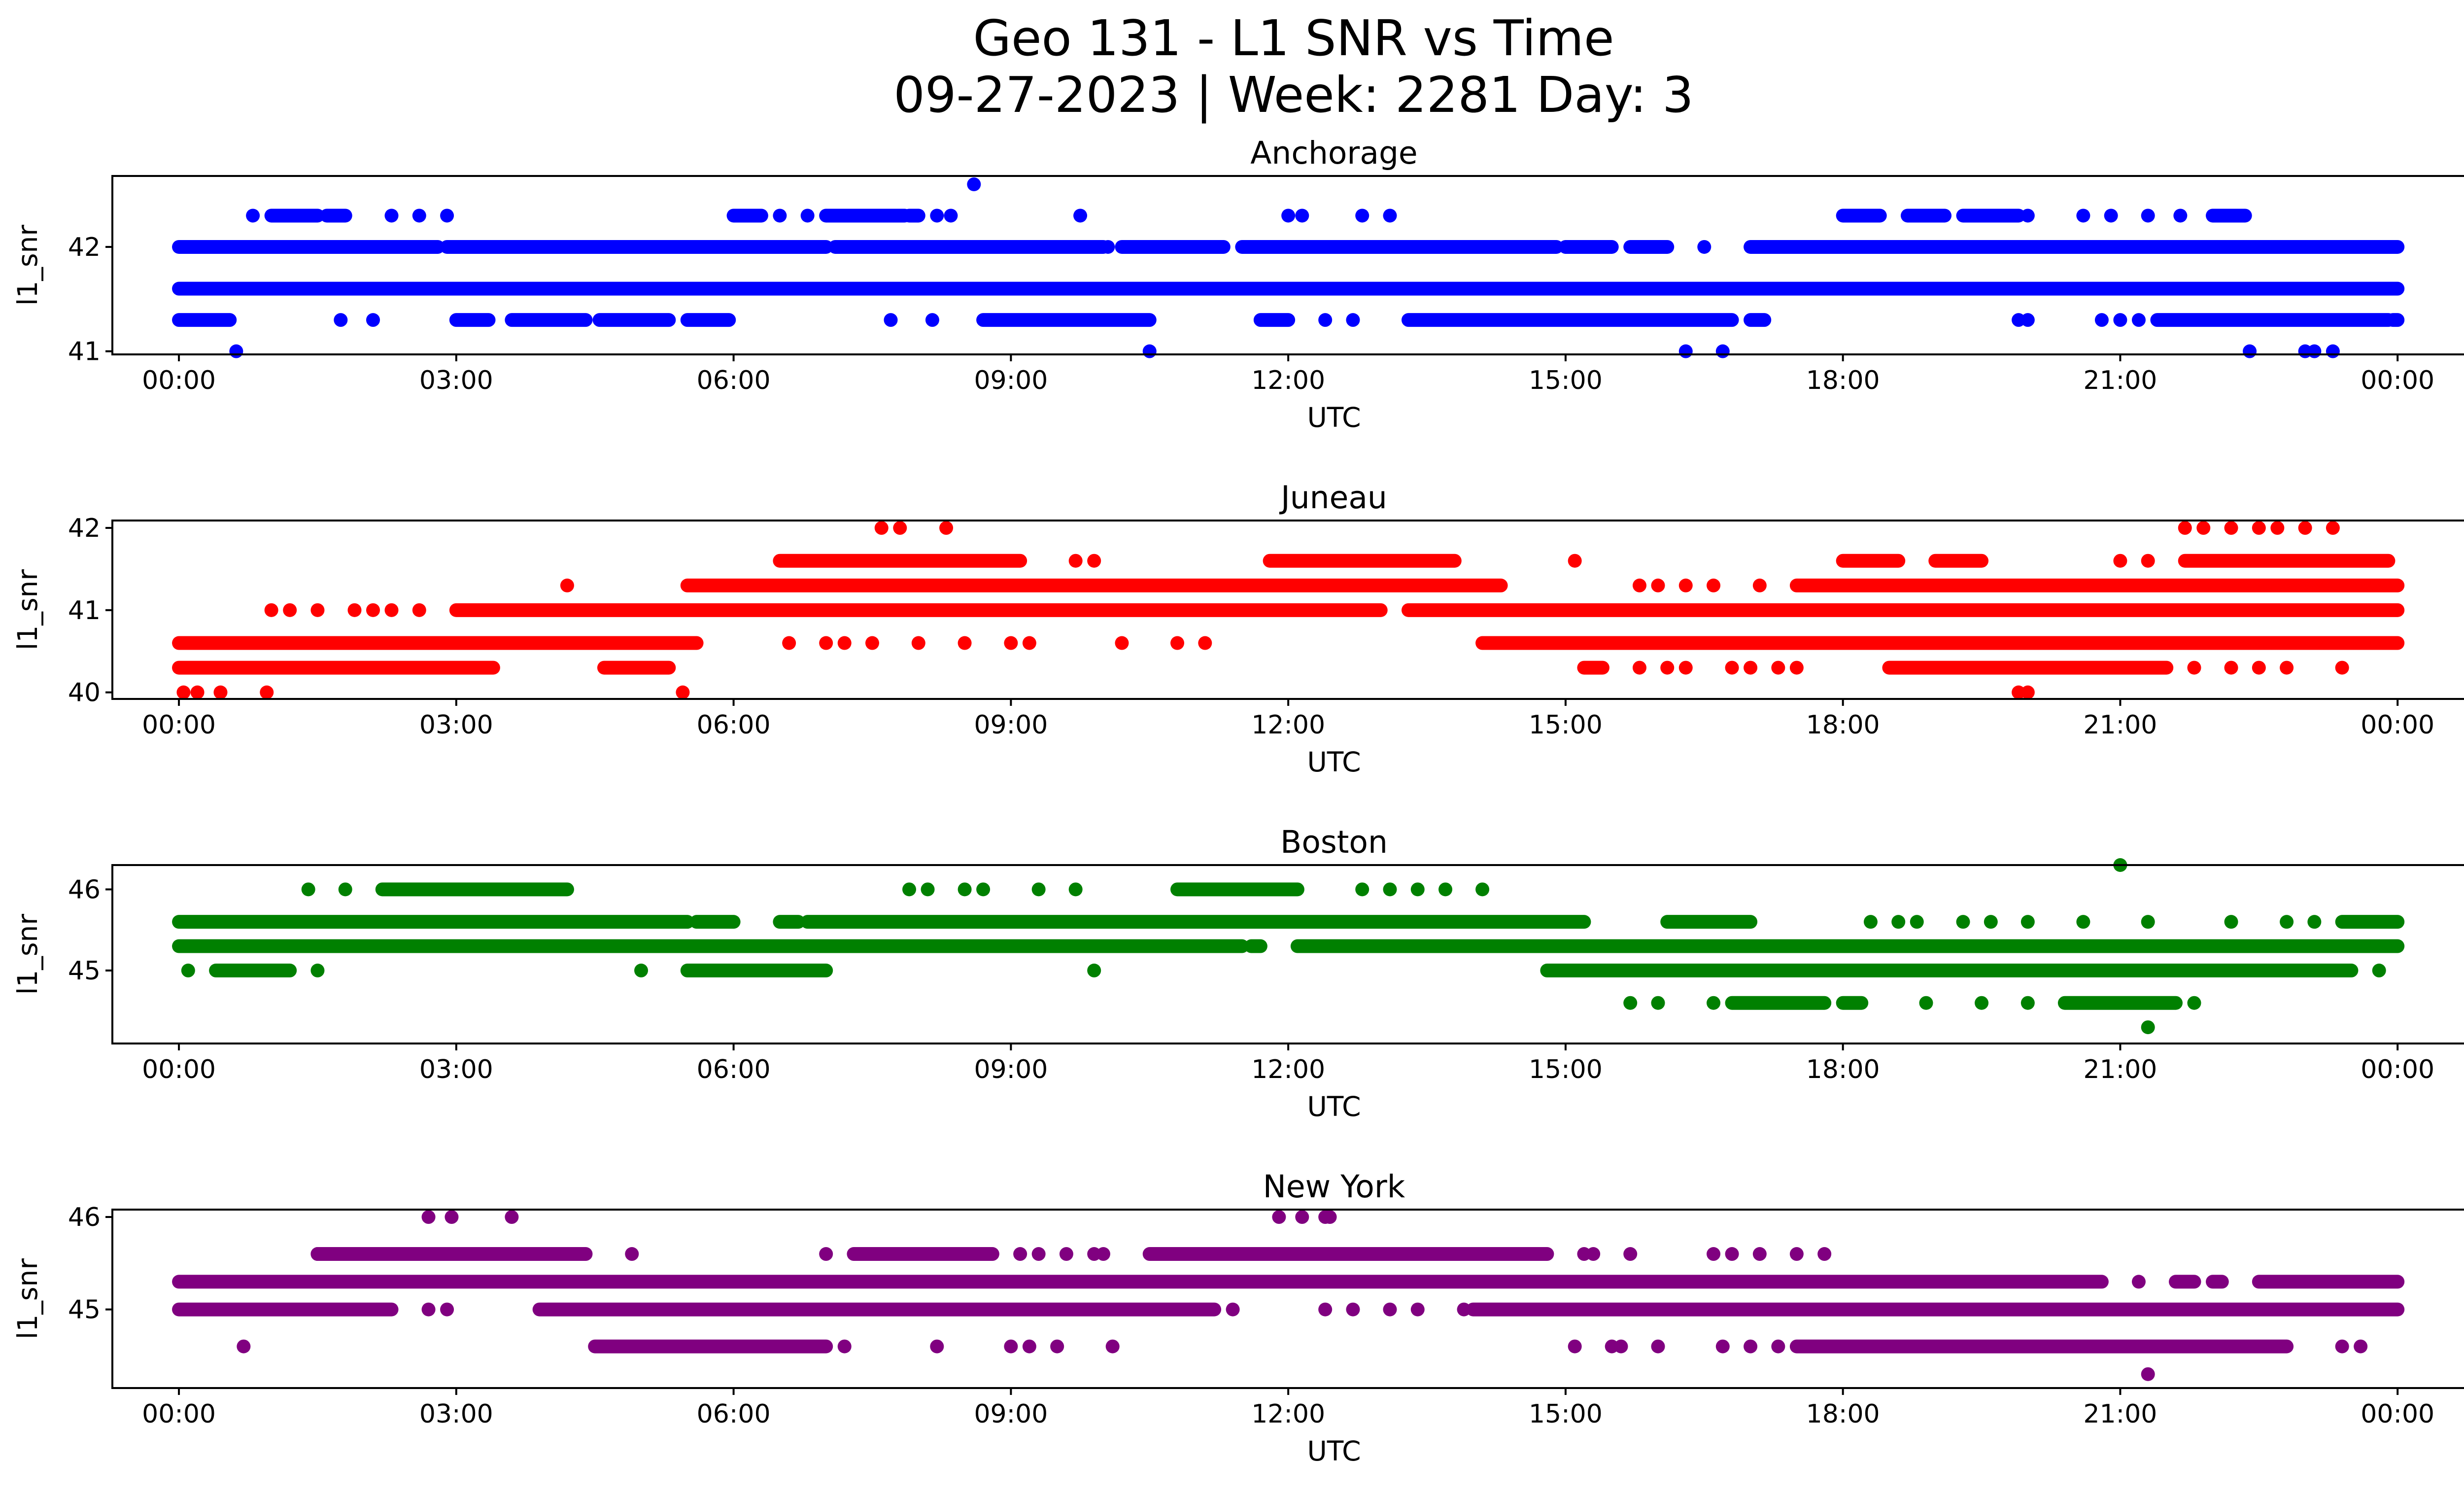 The height and width of the screenshot is (1495, 2464). What do you see at coordinates (84, 611) in the screenshot?
I see `y-tick-label: 41` at bounding box center [84, 611].